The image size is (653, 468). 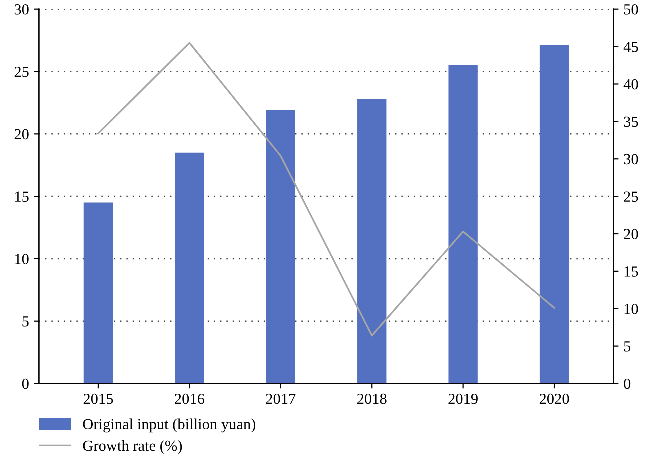 I want to click on y-tick-label: 30, so click(x=21, y=9).